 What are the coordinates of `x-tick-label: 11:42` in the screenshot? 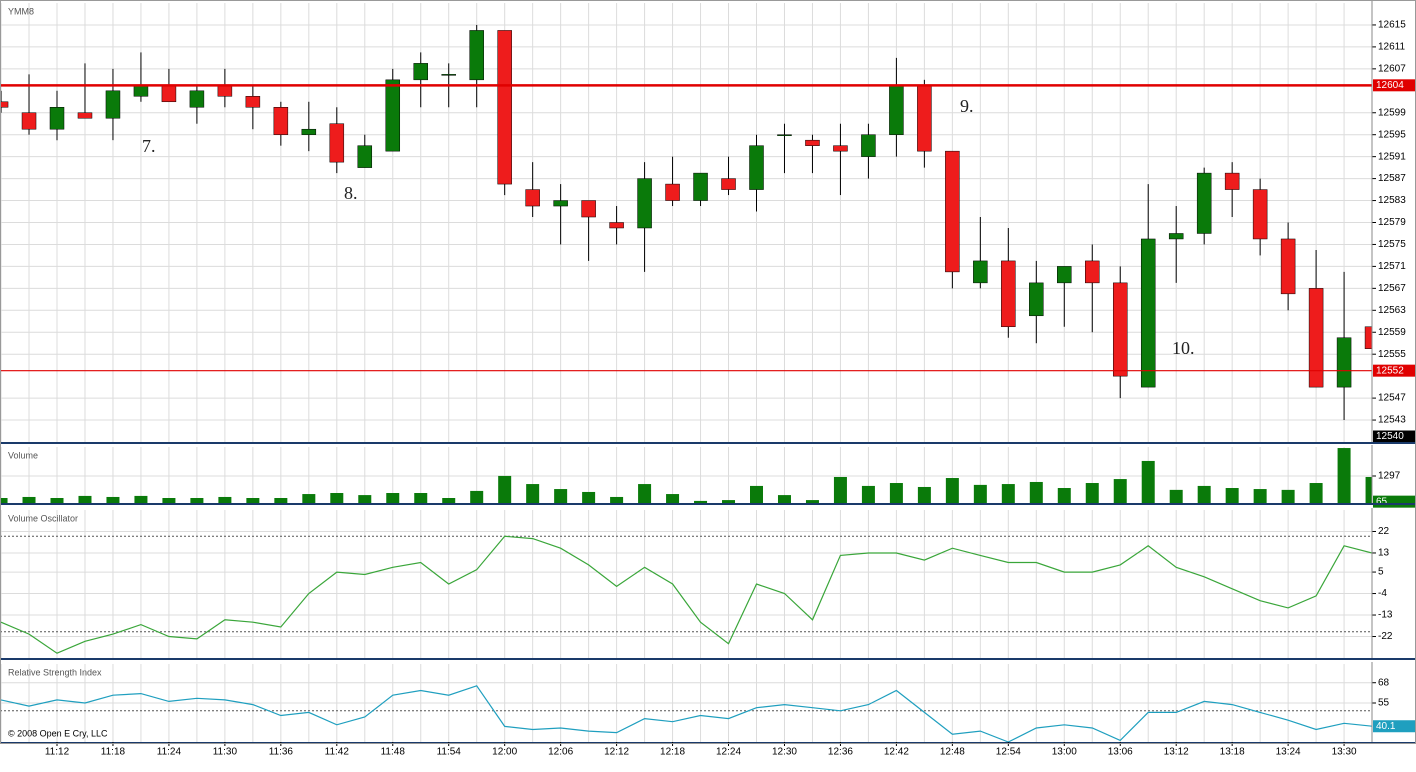 It's located at (337, 752).